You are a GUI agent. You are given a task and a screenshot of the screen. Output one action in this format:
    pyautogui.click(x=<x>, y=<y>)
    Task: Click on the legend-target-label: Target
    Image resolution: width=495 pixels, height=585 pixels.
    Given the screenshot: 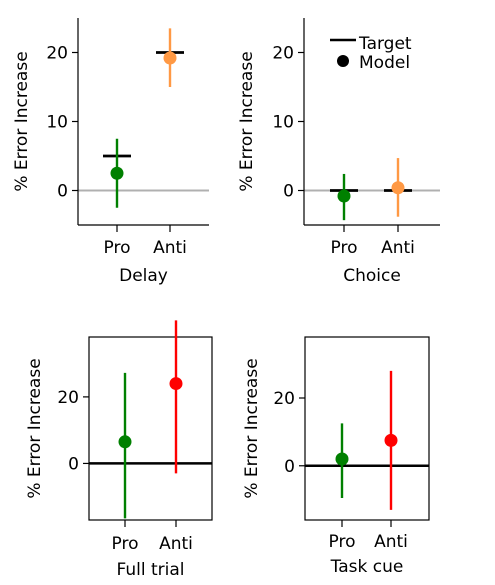 What is the action you would take?
    pyautogui.click(x=385, y=44)
    